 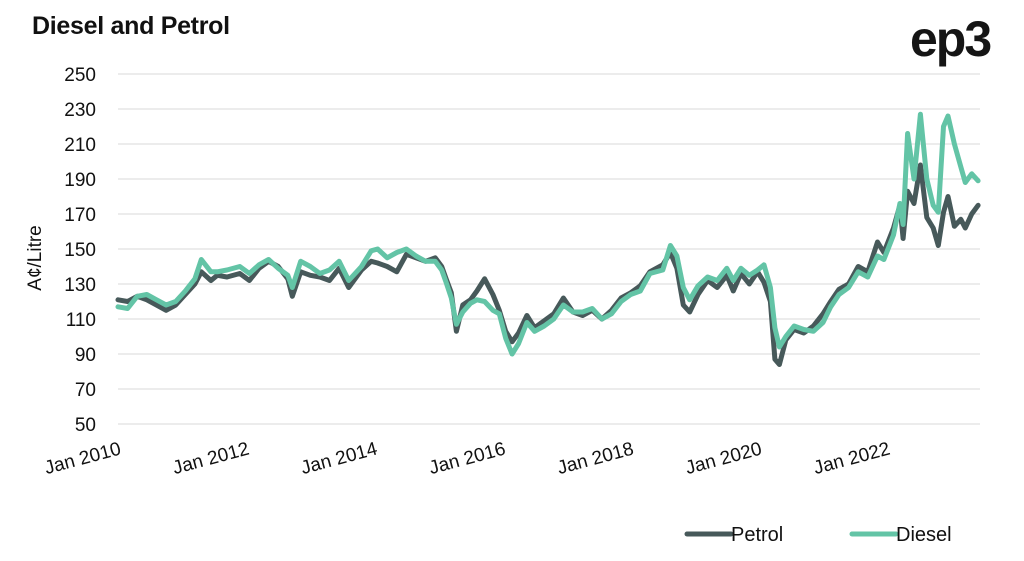 What do you see at coordinates (80, 75) in the screenshot?
I see `y-tick-label: 250` at bounding box center [80, 75].